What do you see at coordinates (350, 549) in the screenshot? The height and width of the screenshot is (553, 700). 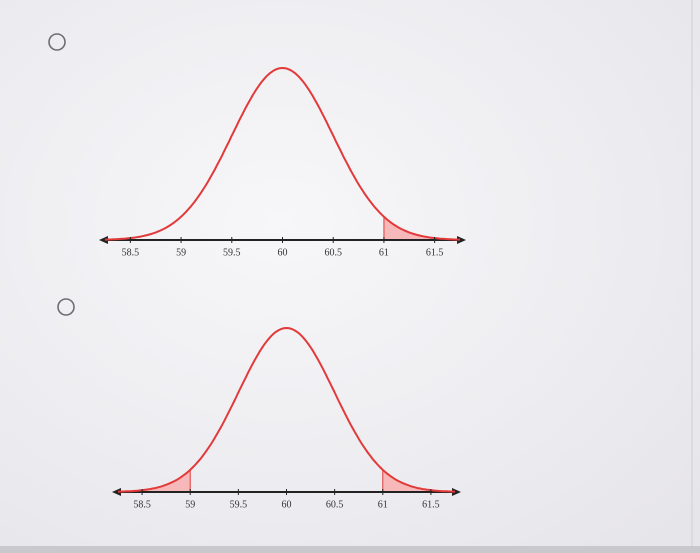 I see `bottom-bar` at bounding box center [350, 549].